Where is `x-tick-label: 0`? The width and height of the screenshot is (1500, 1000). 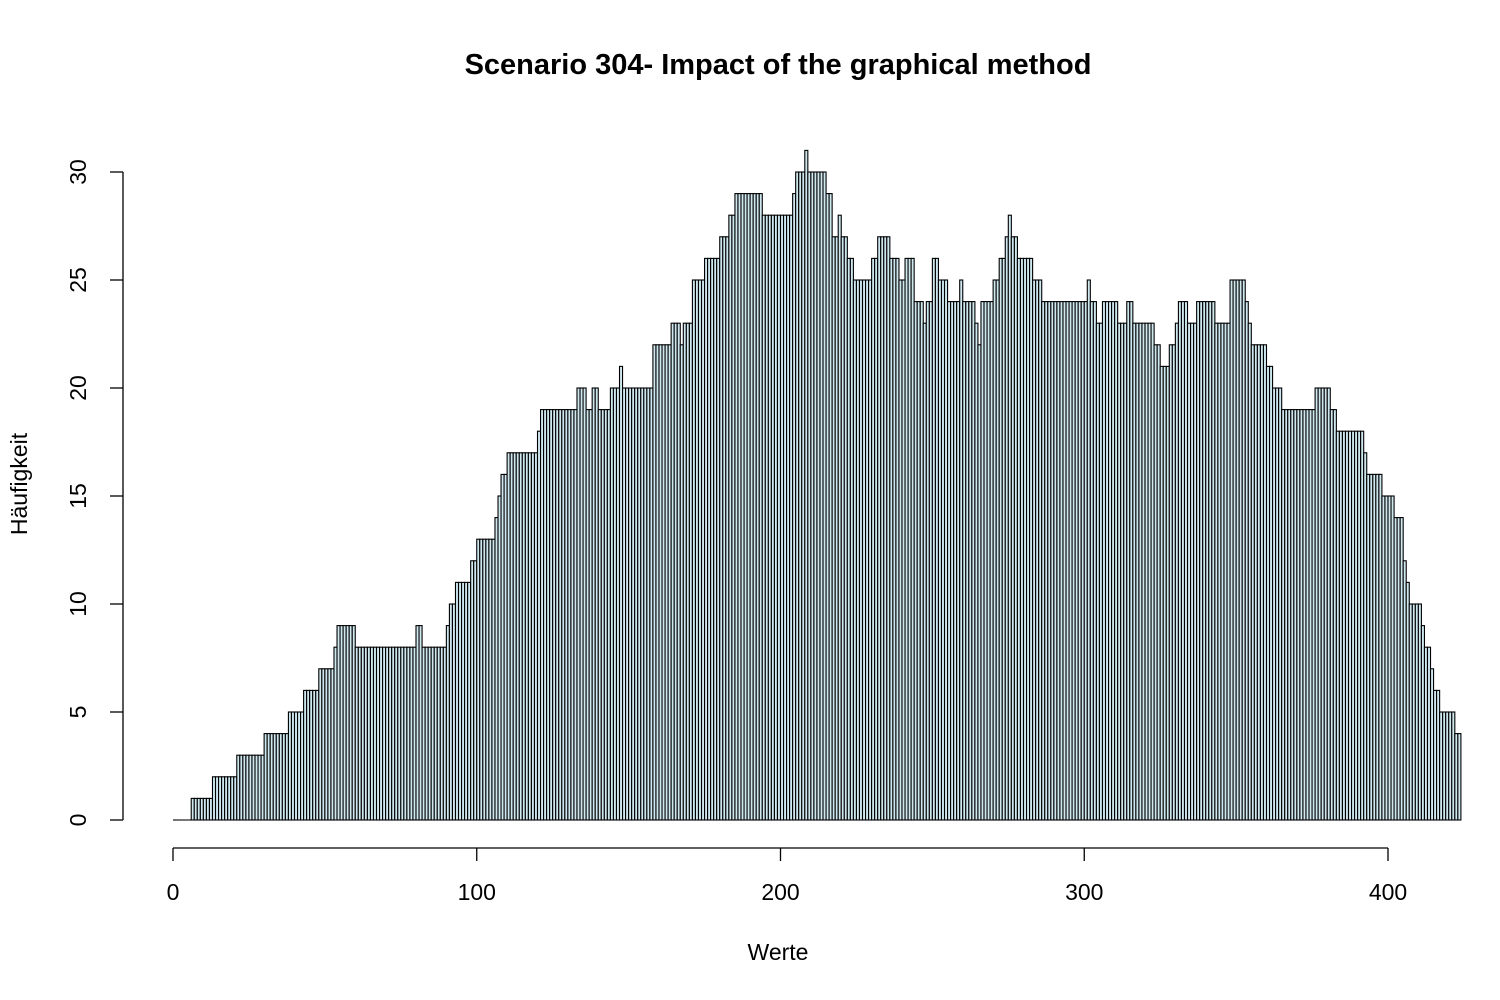
x-tick-label: 0 is located at coordinates (173, 892).